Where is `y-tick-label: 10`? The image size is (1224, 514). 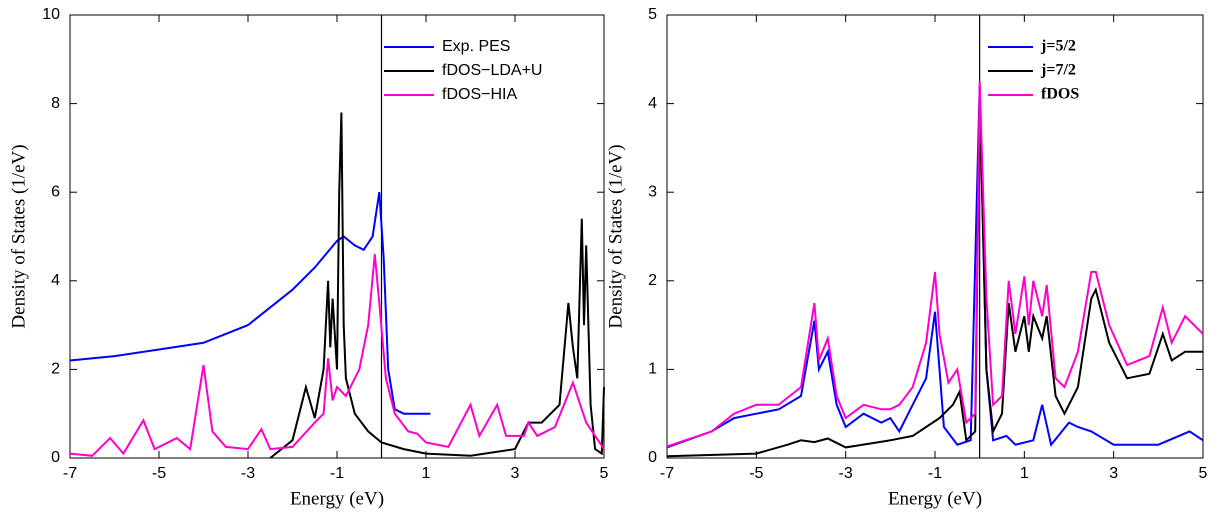 y-tick-label: 10 is located at coordinates (51, 14).